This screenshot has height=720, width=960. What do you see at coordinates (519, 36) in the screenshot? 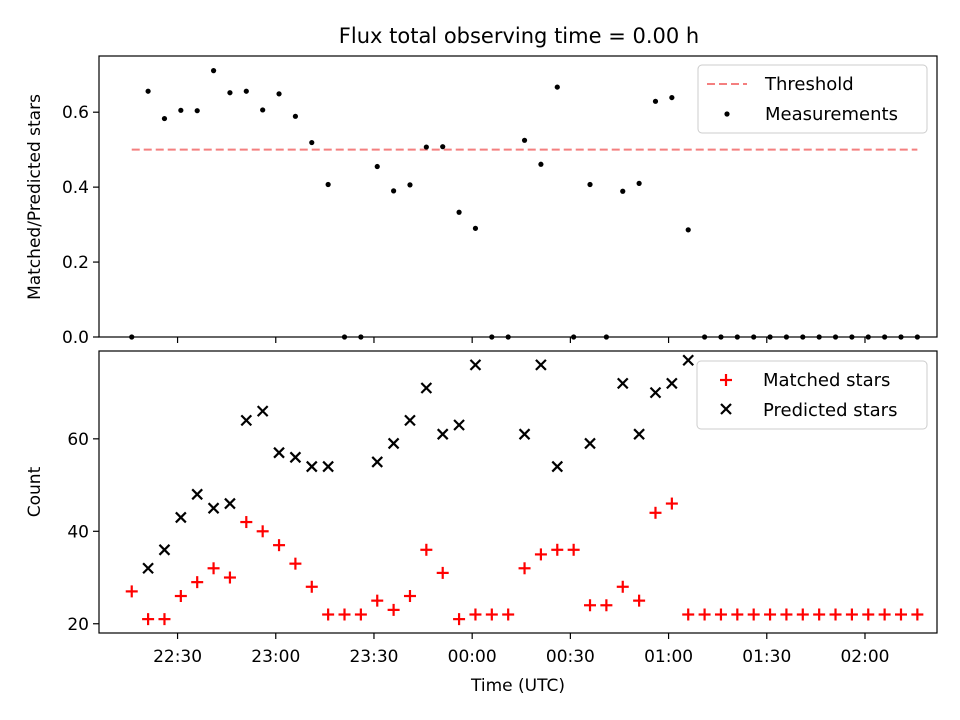
I see `figure-title: Flux total observing time = 0.00 h` at bounding box center [519, 36].